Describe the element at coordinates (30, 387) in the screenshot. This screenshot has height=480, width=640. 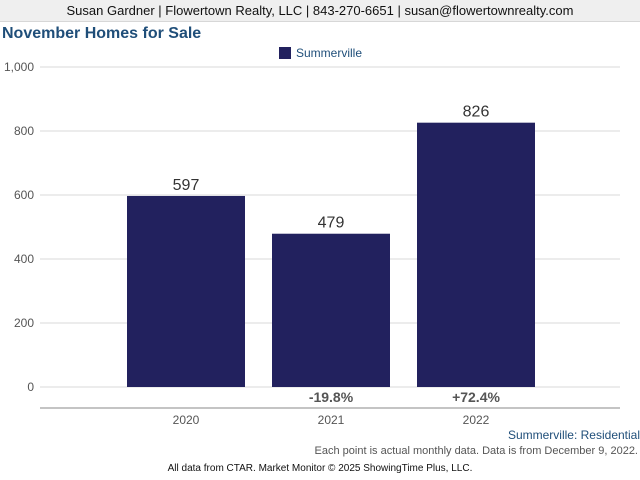
I see `y-tick-label: 0` at that location.